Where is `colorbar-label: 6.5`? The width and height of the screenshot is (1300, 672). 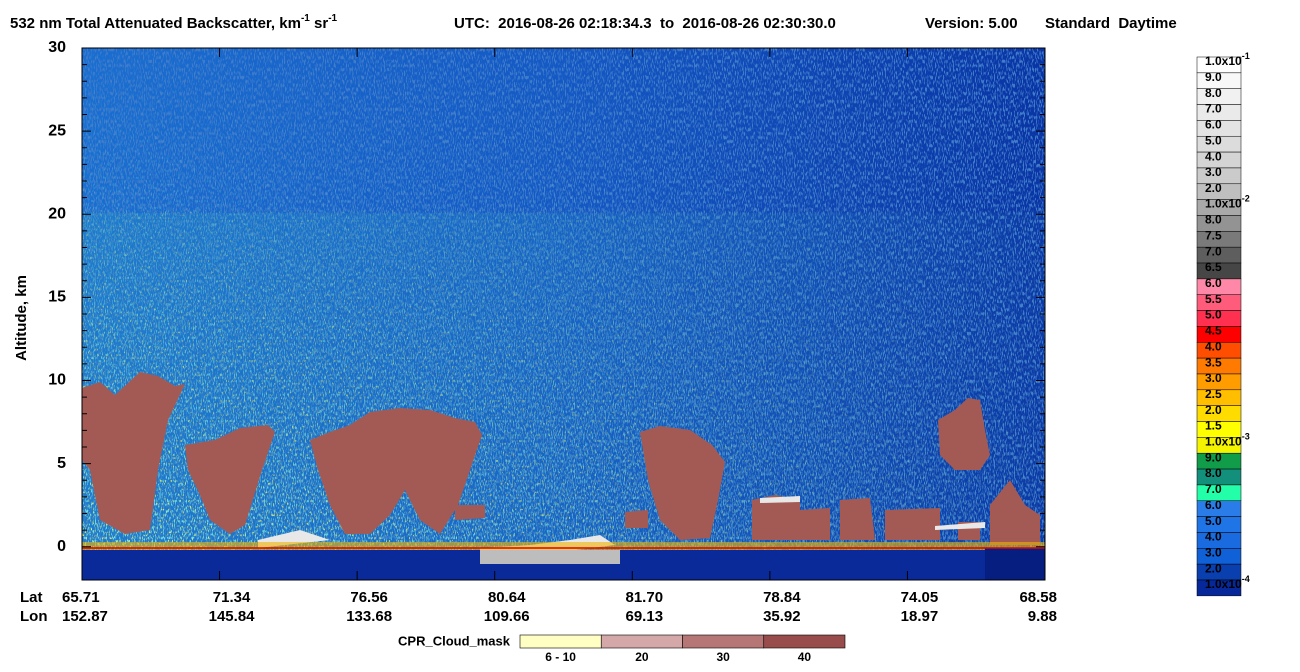 colorbar-label: 6.5 is located at coordinates (1213, 267).